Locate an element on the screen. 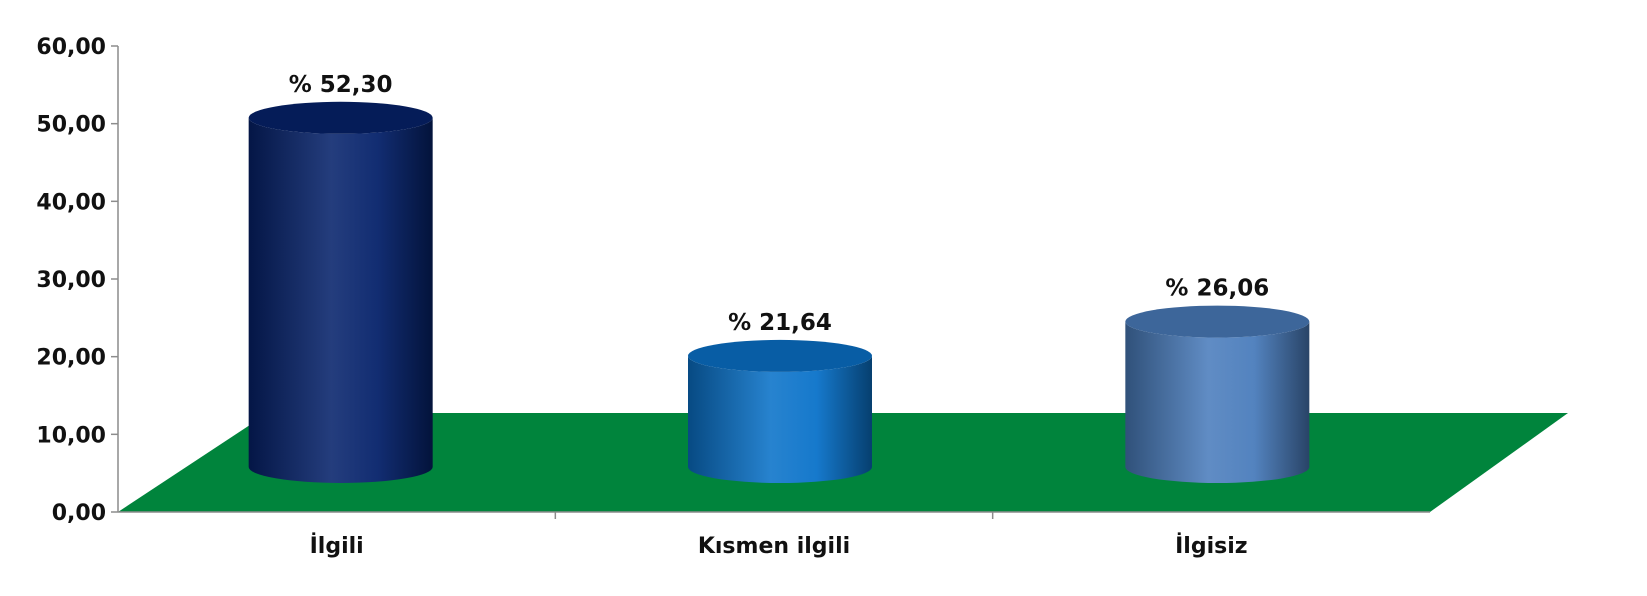 Image resolution: width=1647 pixels, height=596 pixels. data-label: % 52,30 is located at coordinates (341, 85).